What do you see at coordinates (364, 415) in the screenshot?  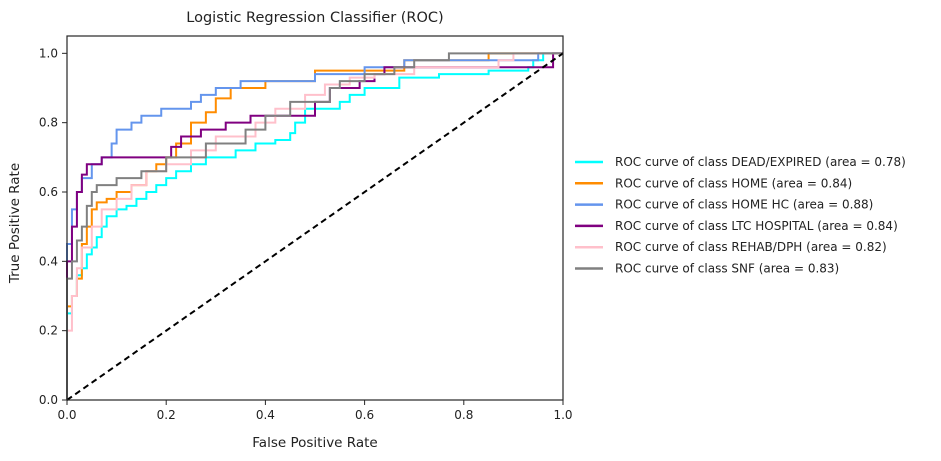 I see `x-tick-label: 0.6` at bounding box center [364, 415].